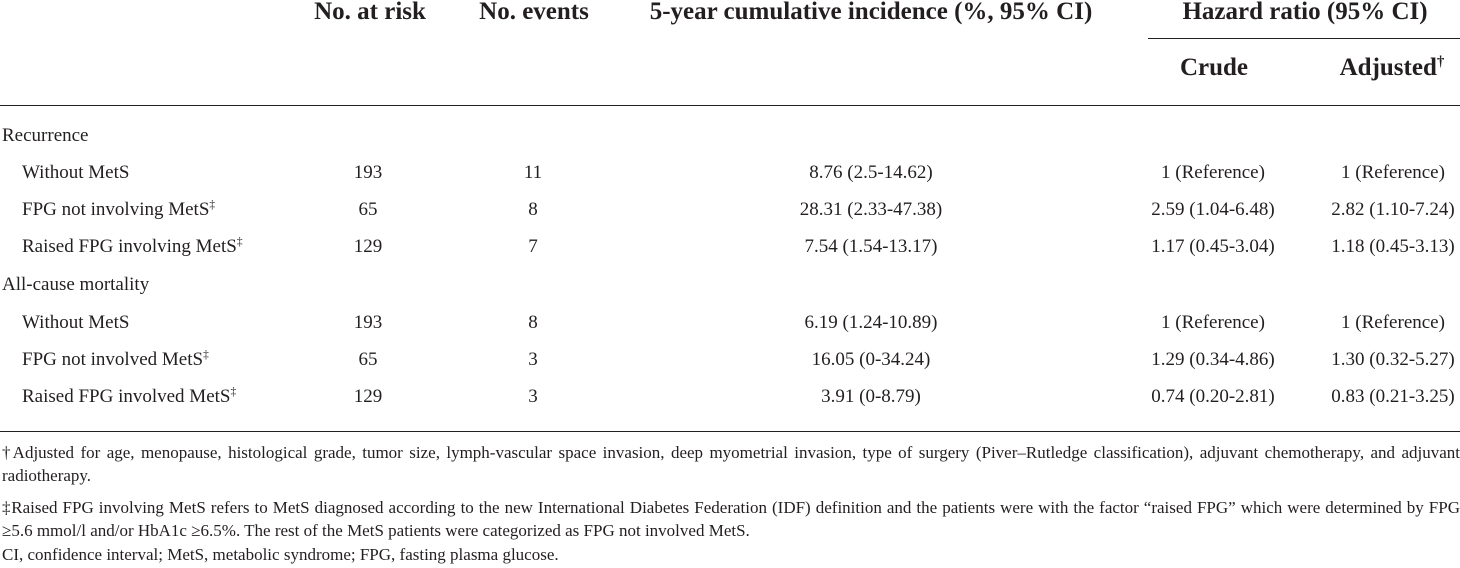 The height and width of the screenshot is (568, 1460). Describe the element at coordinates (113, 359) in the screenshot. I see `row-label-text: FPG not involved MetS` at that location.